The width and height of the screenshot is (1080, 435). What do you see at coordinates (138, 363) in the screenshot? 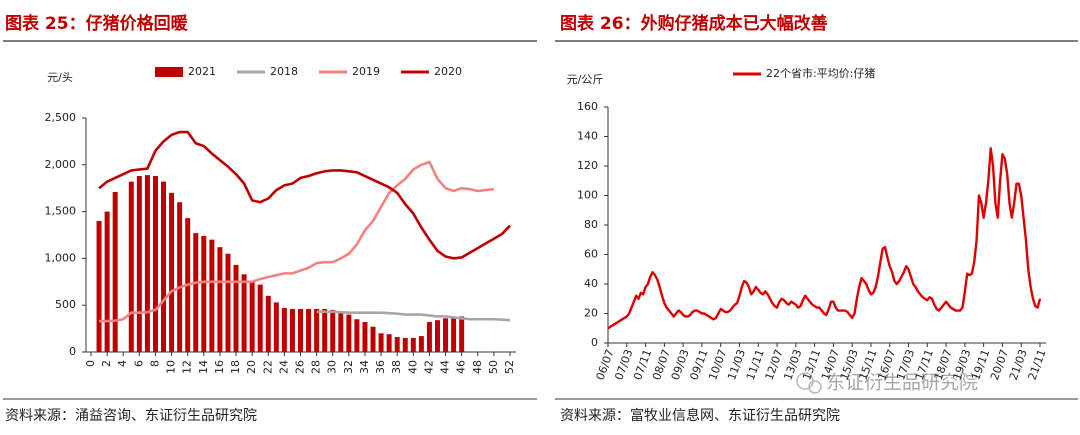
I see `x-tick-label: 6` at bounding box center [138, 363].